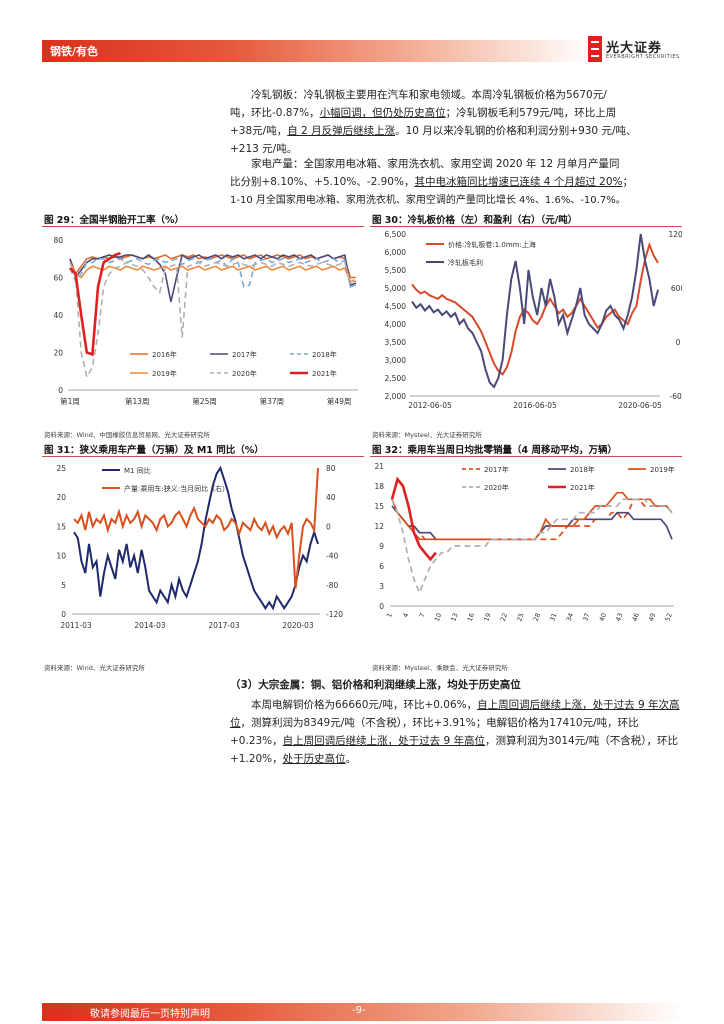 The width and height of the screenshot is (724, 1024). Describe the element at coordinates (438, 617) in the screenshot. I see `x-tick-label: 10` at that location.